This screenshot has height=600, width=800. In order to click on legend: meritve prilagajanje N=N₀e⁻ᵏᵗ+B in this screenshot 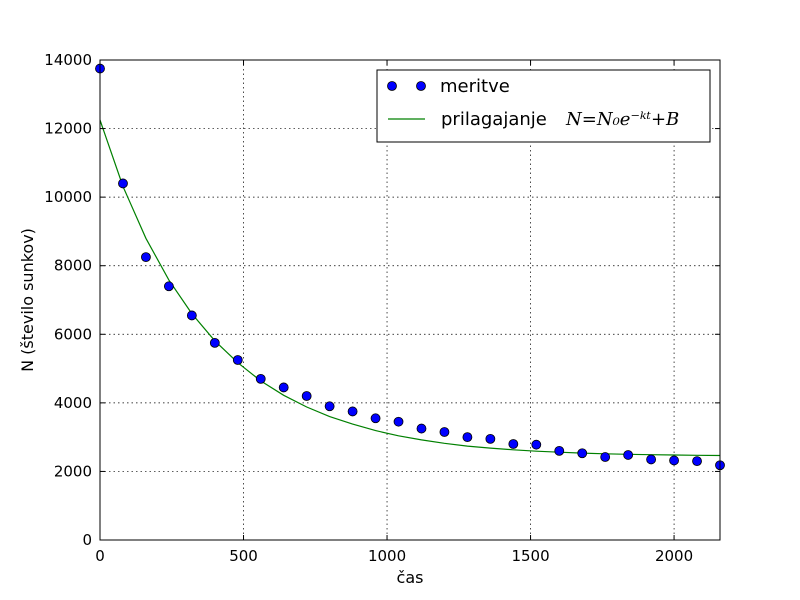, I will do `click(543, 106)`.